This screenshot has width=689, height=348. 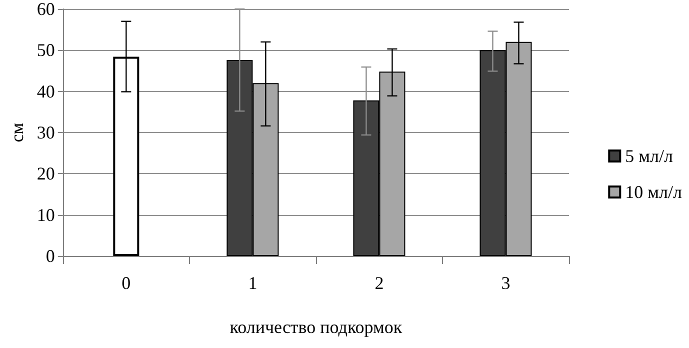 I want to click on y-axis-title: см, so click(x=17, y=132).